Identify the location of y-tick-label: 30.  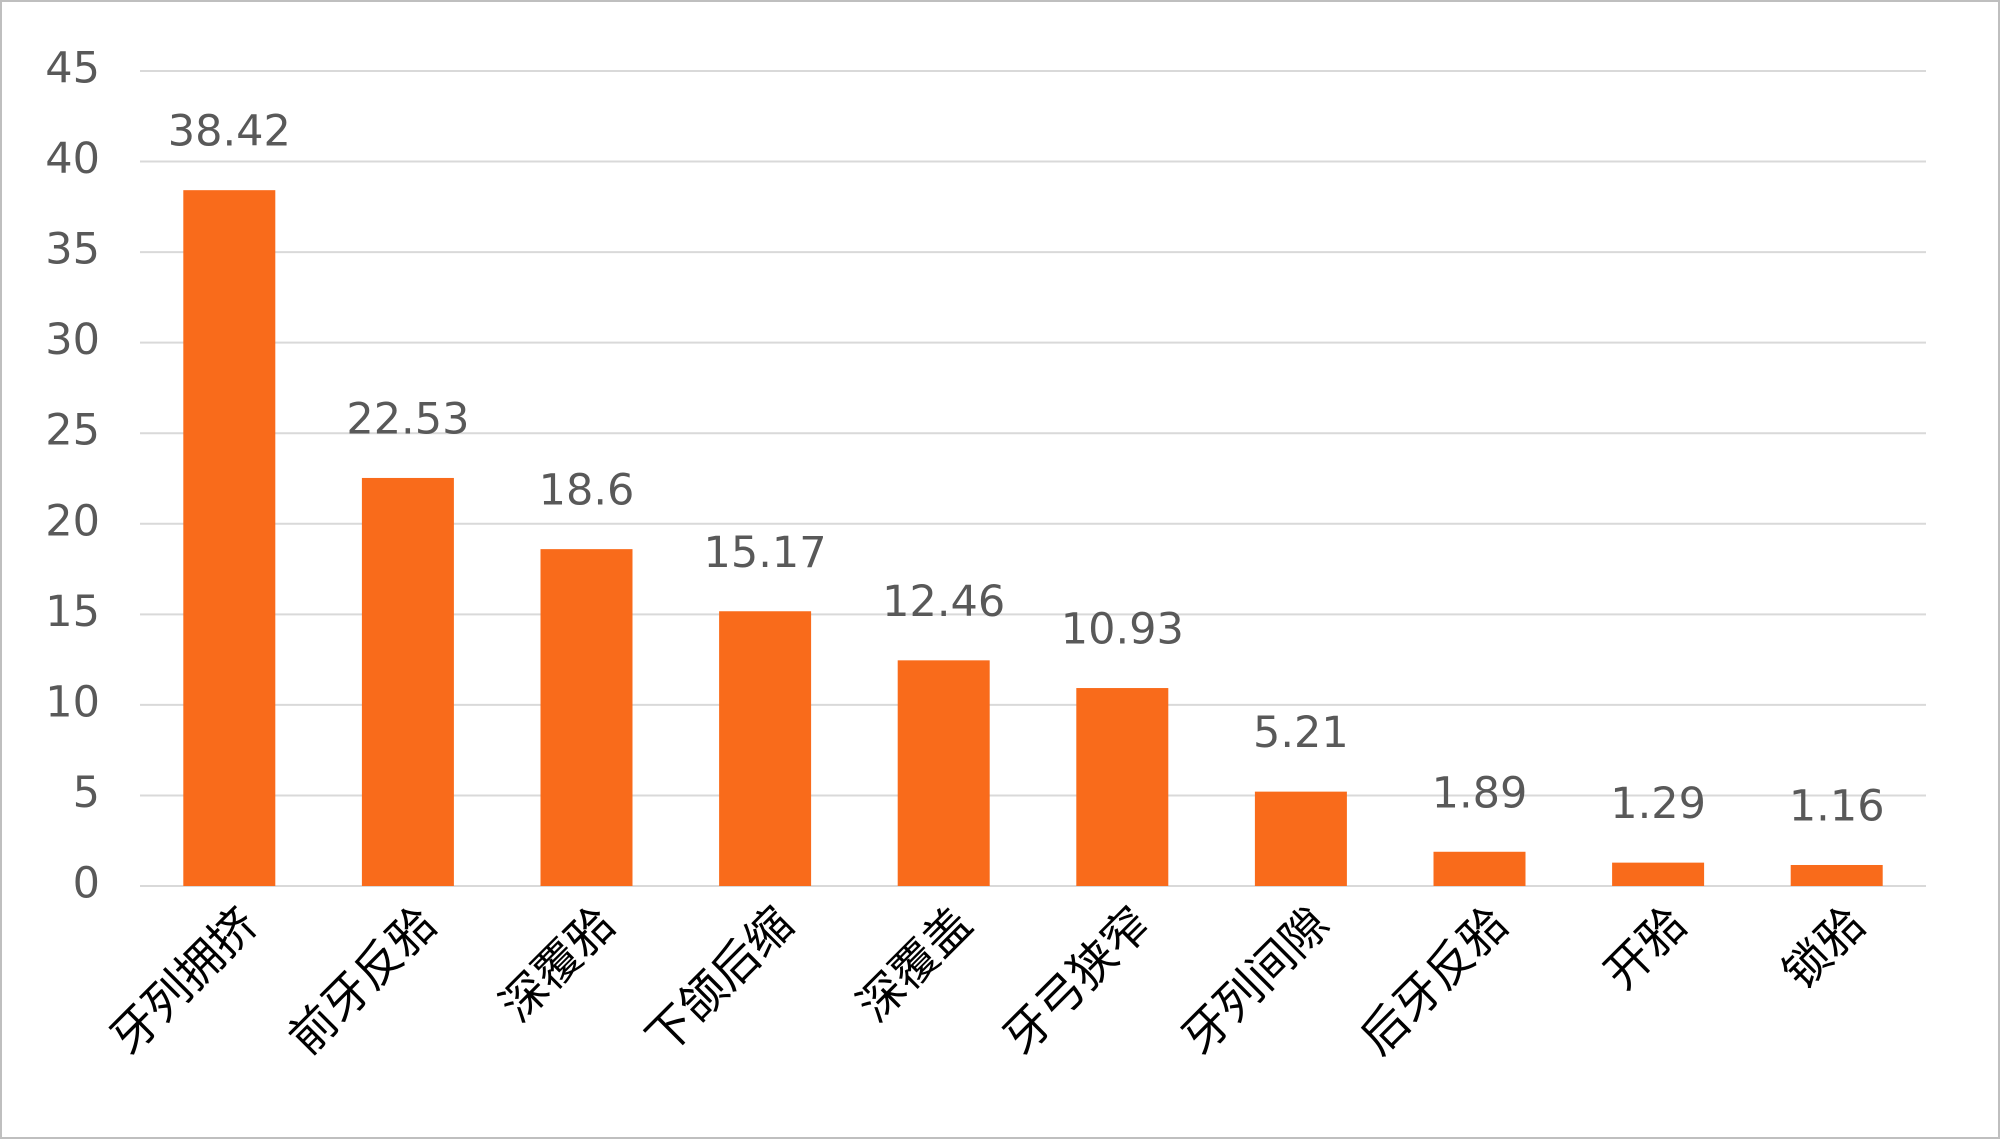
(72, 340).